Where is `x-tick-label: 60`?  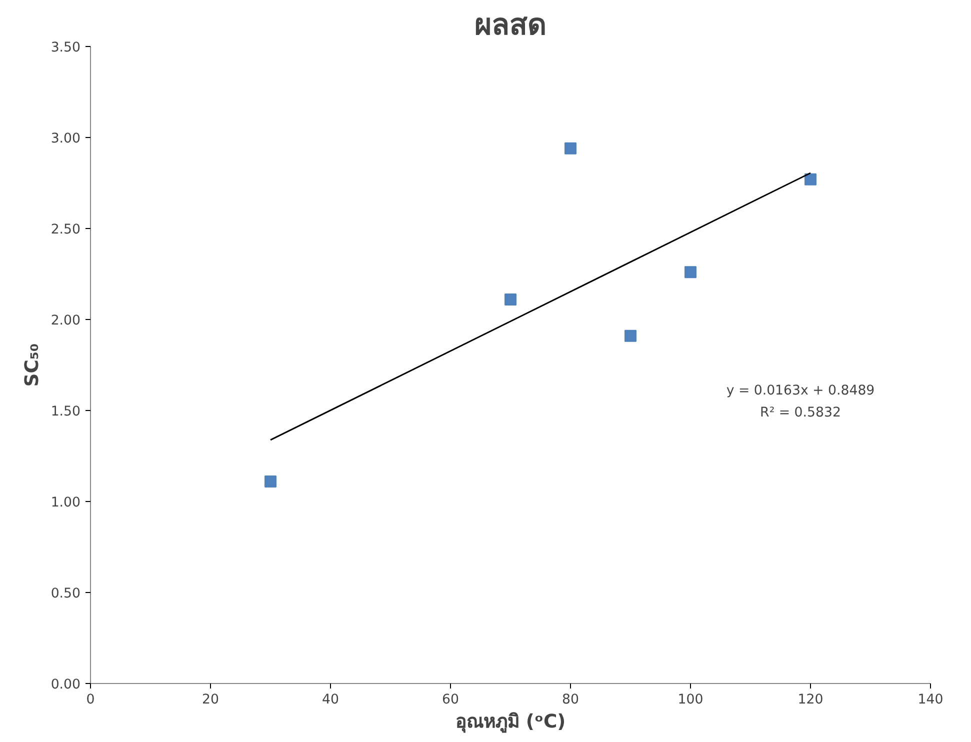 x-tick-label: 60 is located at coordinates (450, 700).